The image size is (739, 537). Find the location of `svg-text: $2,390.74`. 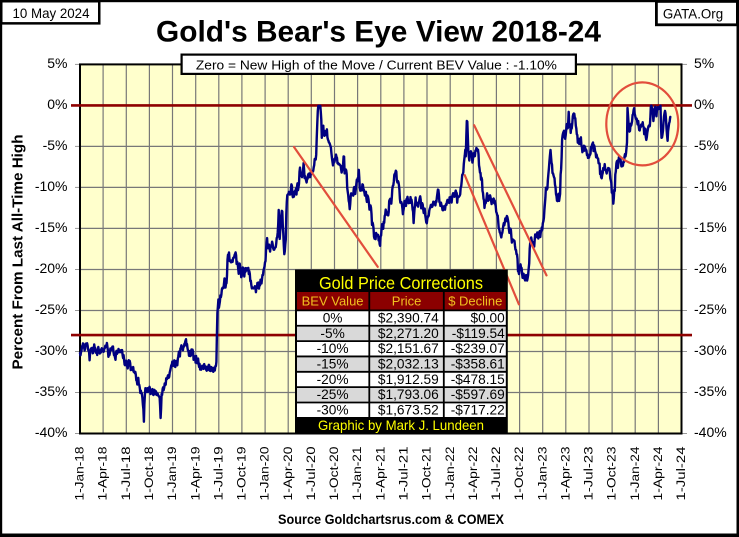

svg-text: $2,390.74 is located at coordinates (408, 318).